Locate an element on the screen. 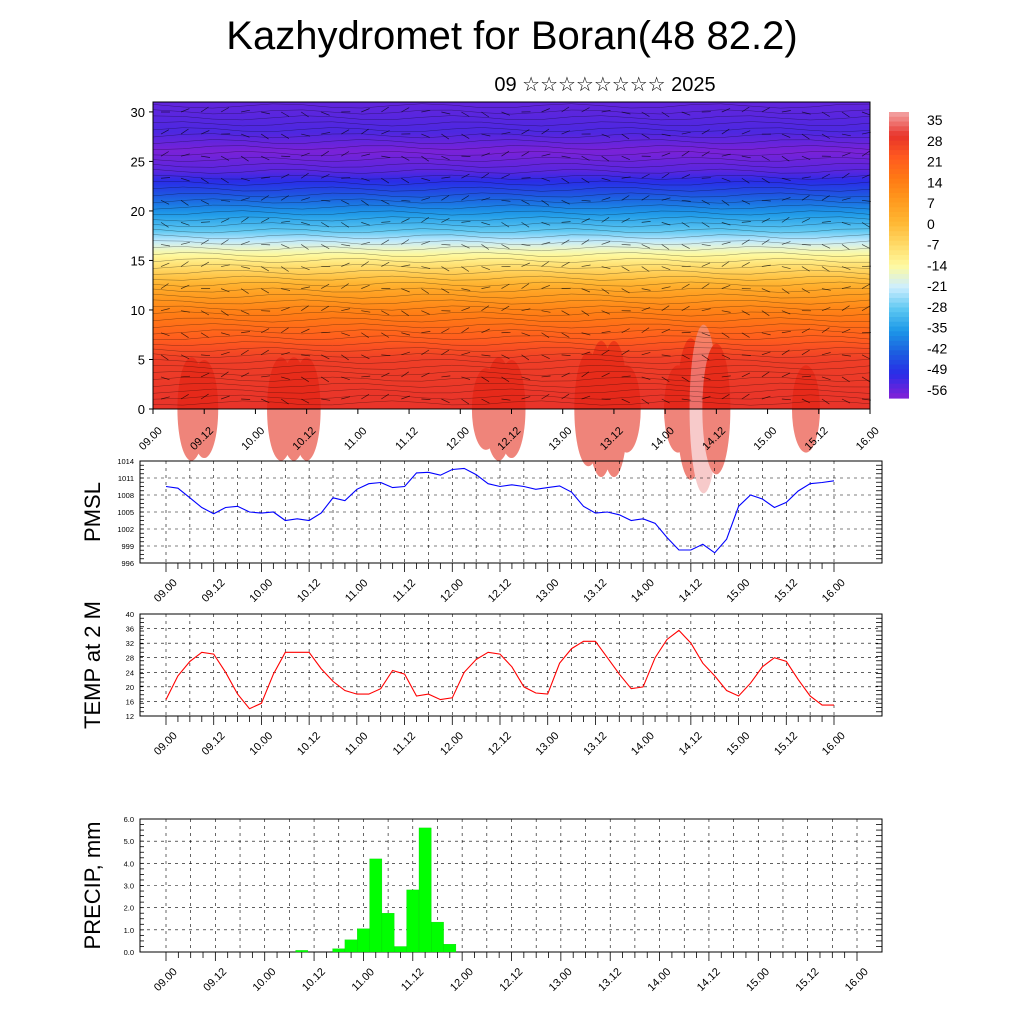 This screenshot has width=1024, height=1024. colorbar-label: -56 is located at coordinates (937, 390).